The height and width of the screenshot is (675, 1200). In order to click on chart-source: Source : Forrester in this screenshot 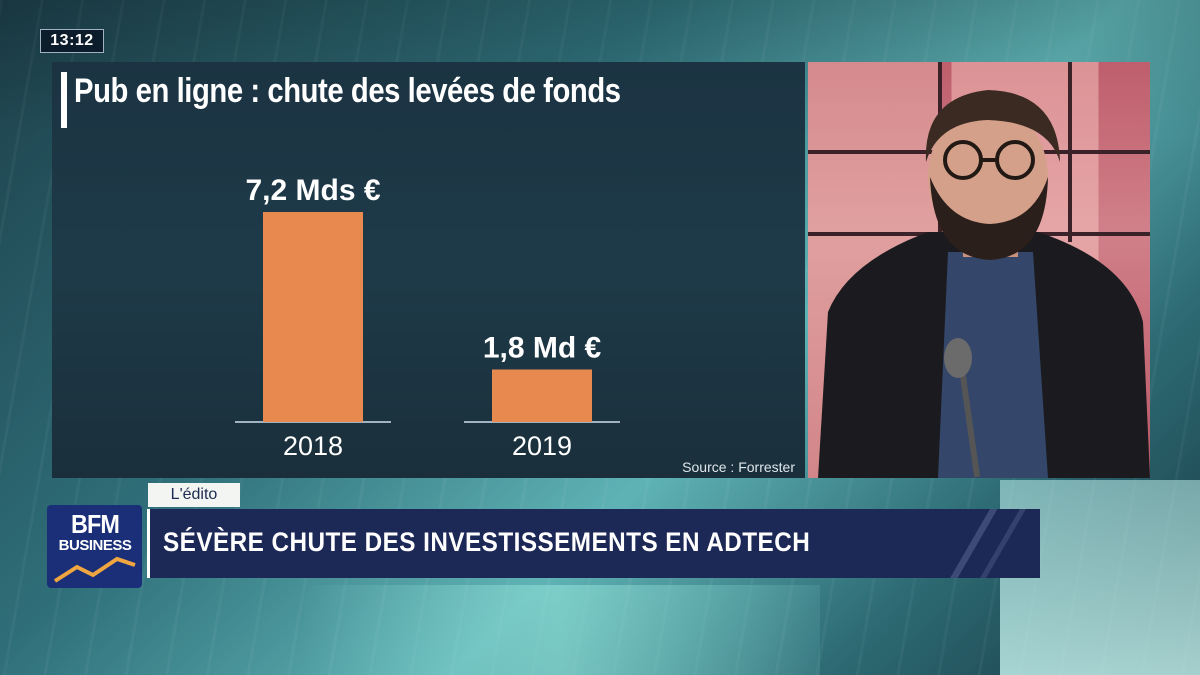, I will do `click(738, 467)`.